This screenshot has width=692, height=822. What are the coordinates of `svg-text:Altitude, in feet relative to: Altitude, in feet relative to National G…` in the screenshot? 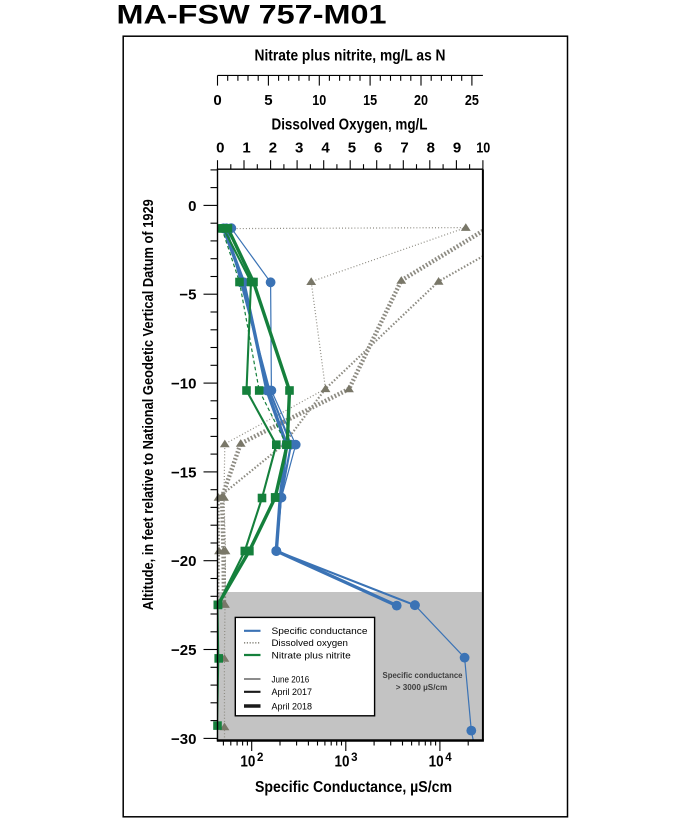 It's located at (149, 404).